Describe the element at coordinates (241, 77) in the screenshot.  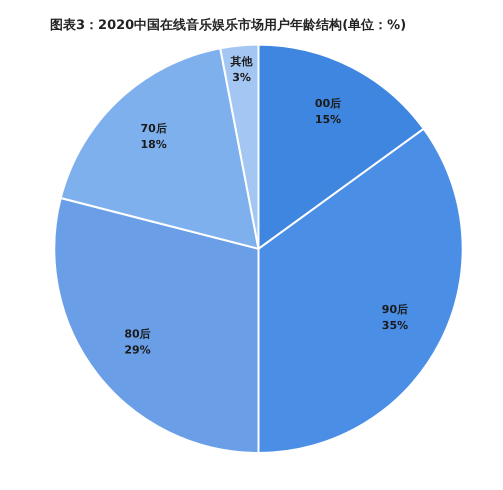
I see `data-label: 3%` at that location.